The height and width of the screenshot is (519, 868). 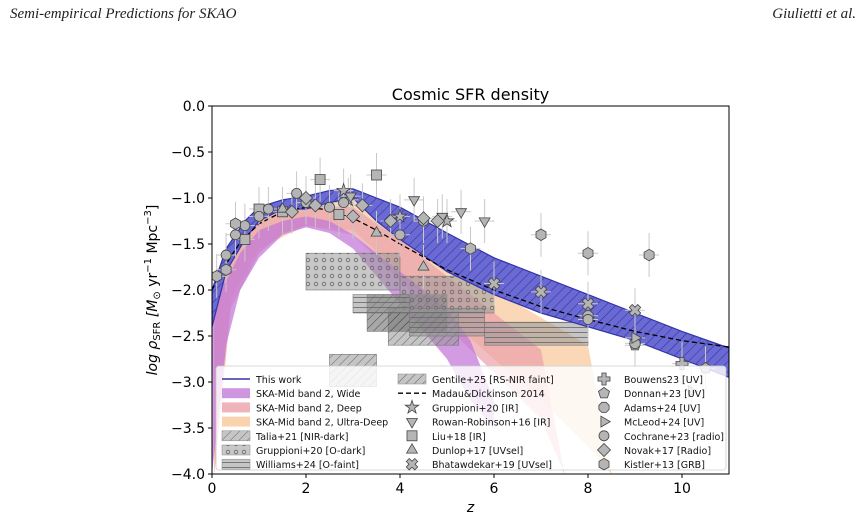 What do you see at coordinates (306, 489) in the screenshot?
I see `x-tick-label: 2` at bounding box center [306, 489].